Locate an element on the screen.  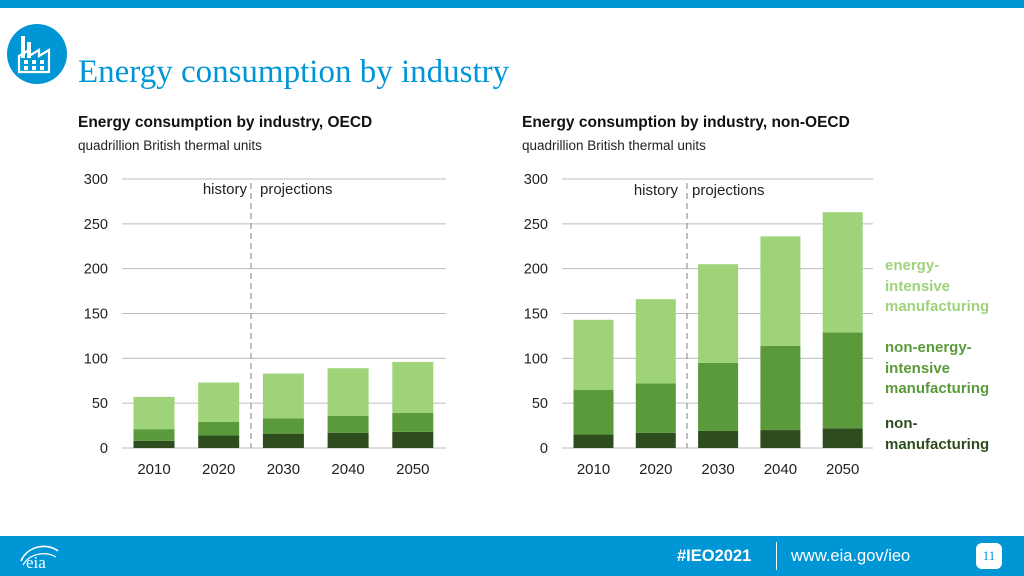
eia-logo-icon: eia is located at coordinates (39, 558).